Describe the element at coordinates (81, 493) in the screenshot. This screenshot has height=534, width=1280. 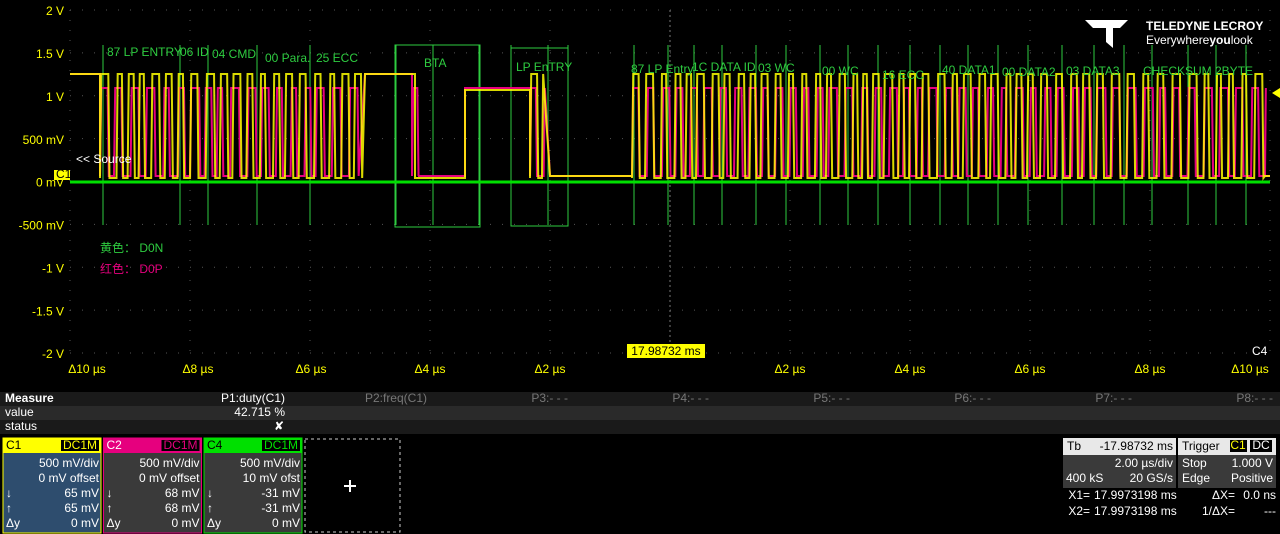
I see `ch-down: 65 mV` at that location.